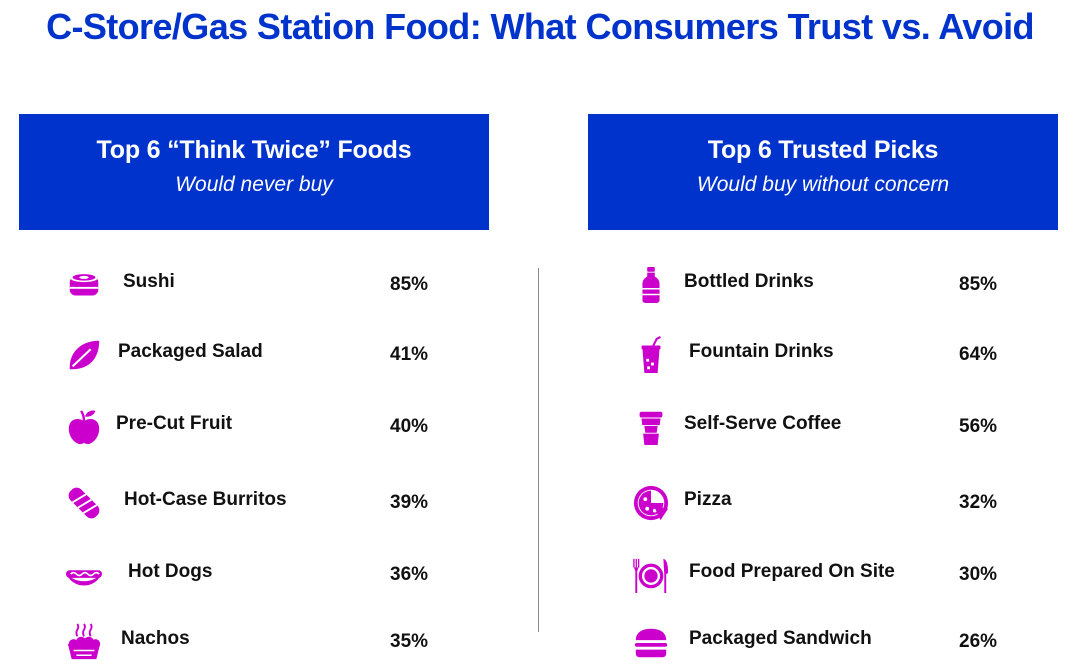  I want to click on trusted-pick-item-value: 26%, so click(978, 641).